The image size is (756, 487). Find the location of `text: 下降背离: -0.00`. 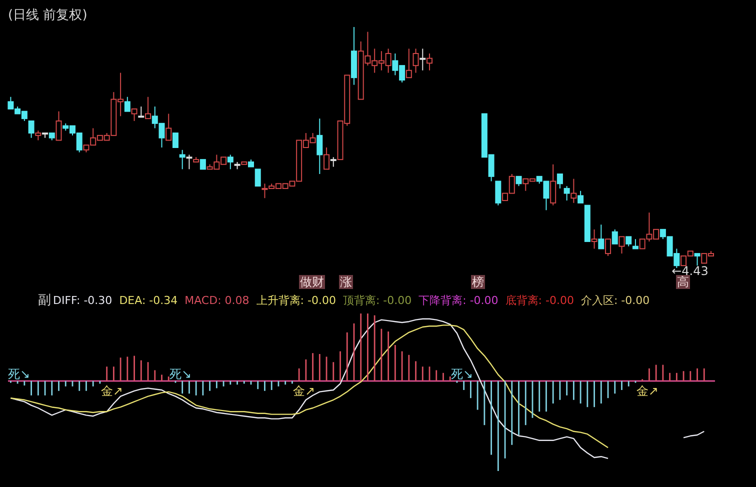

text: 下降背离: -0.00 is located at coordinates (458, 300).